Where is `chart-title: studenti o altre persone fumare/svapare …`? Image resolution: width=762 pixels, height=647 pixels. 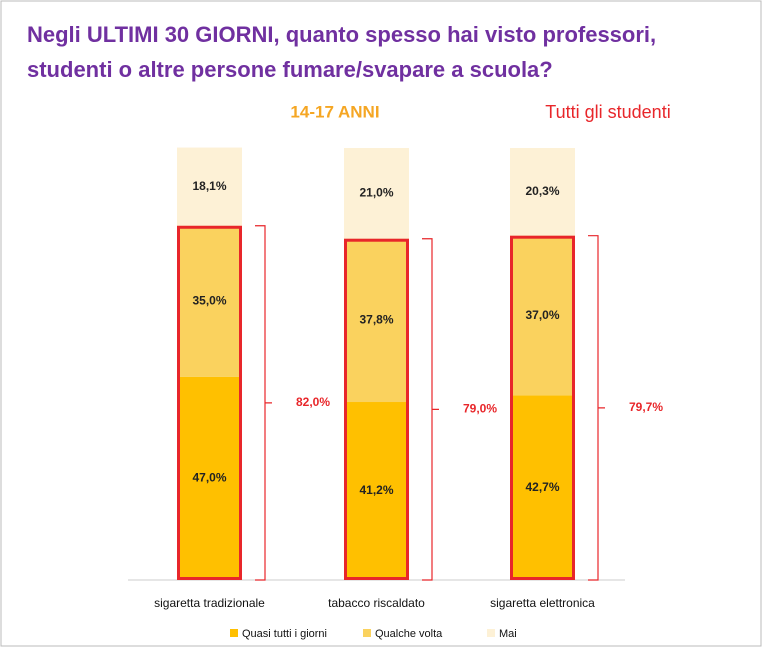 chart-title: studenti o altre persone fumare/svapare … is located at coordinates (290, 69).